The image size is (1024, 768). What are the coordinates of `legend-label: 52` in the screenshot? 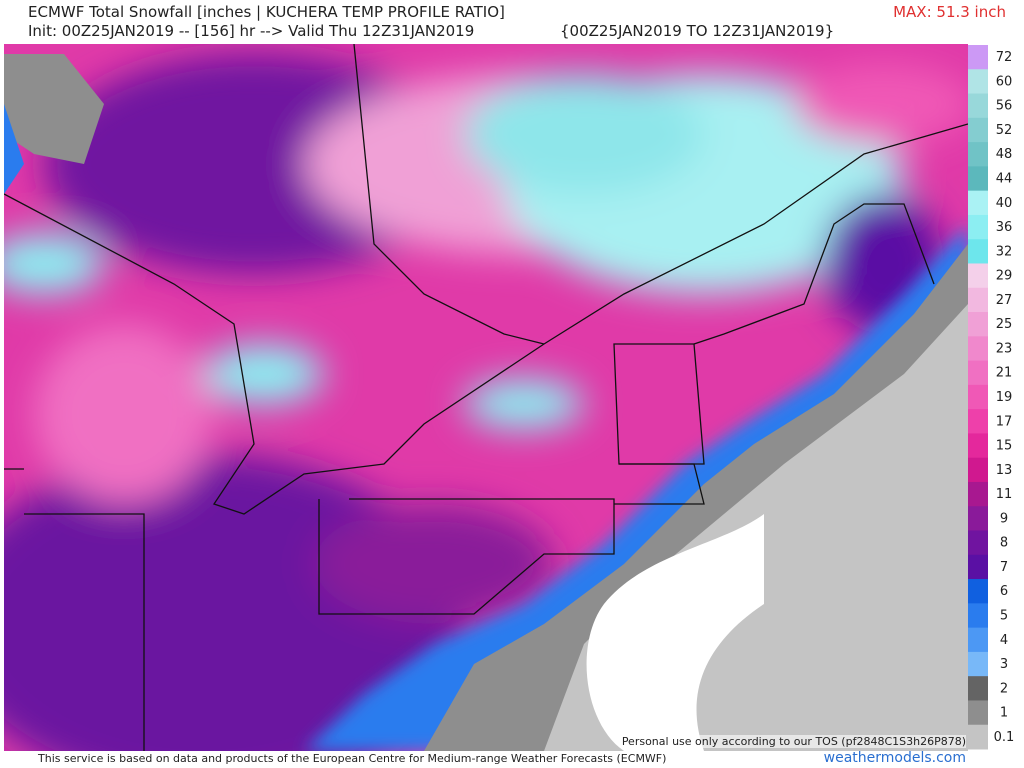 It's located at (1004, 130).